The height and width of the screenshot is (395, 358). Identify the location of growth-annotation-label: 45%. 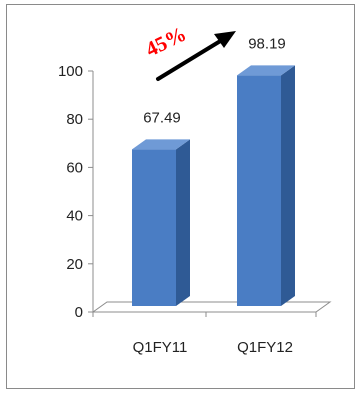
(166, 42).